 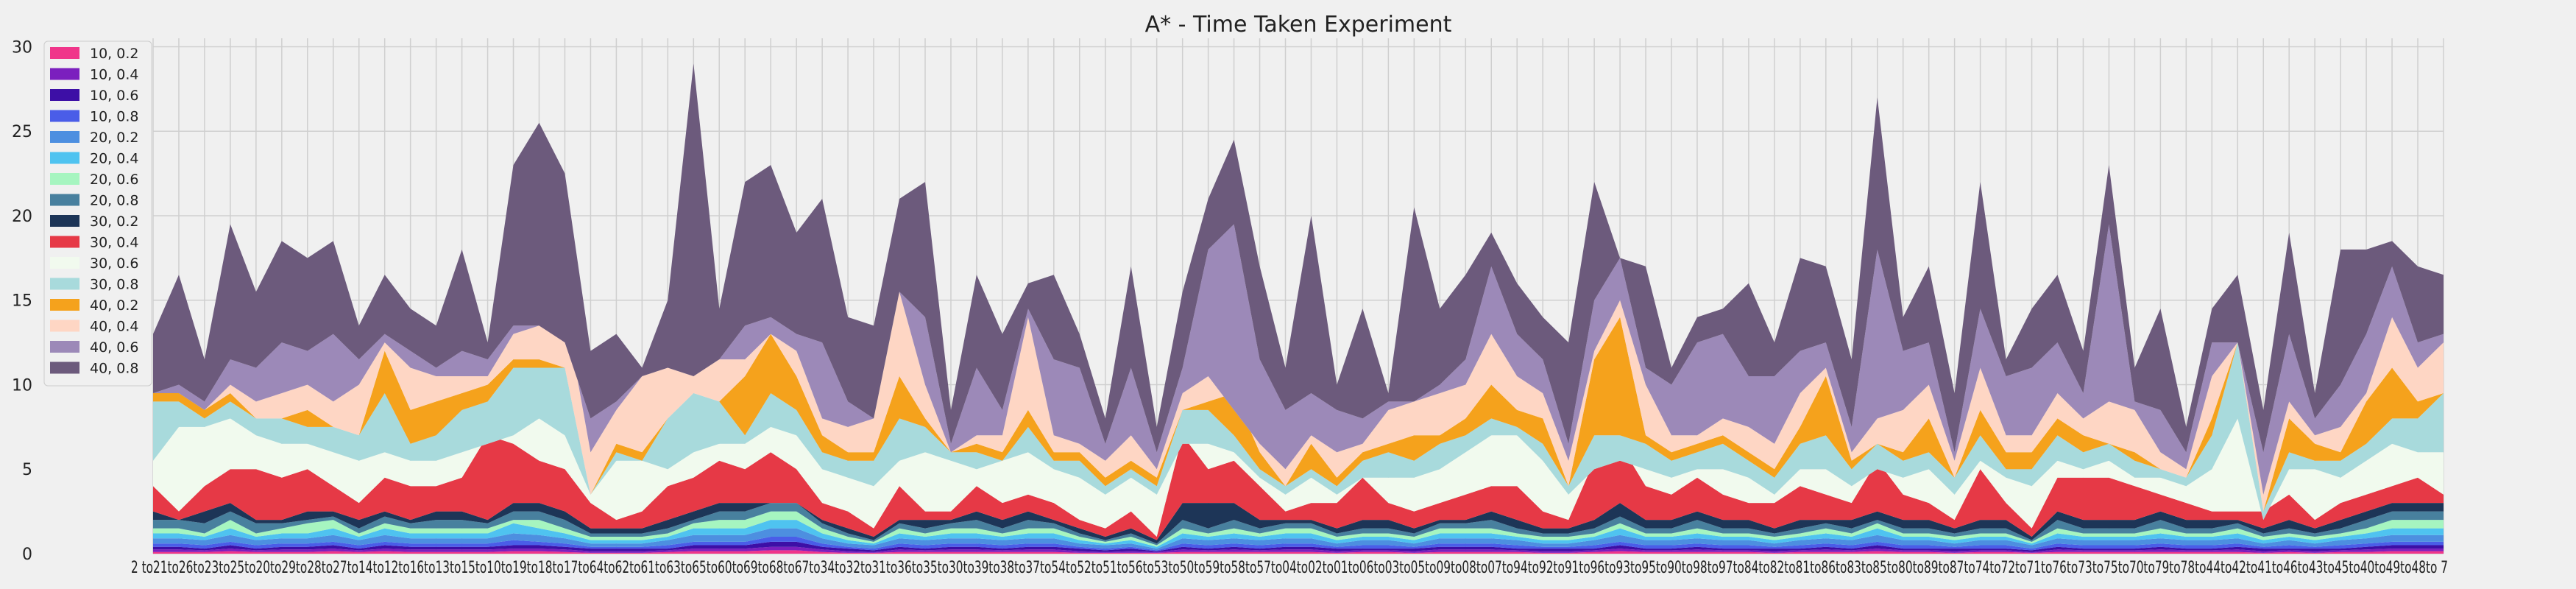 I want to click on legend-label: 30, 0.4, so click(x=114, y=243).